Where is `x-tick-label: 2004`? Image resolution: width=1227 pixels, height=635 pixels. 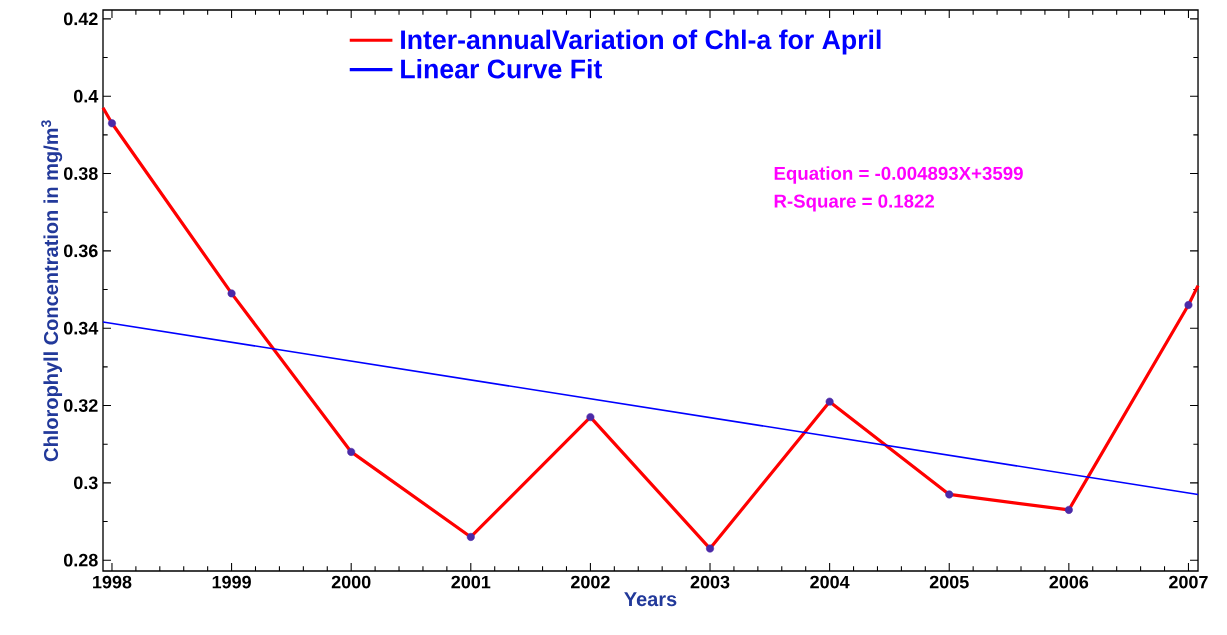
x-tick-label: 2004 is located at coordinates (830, 582).